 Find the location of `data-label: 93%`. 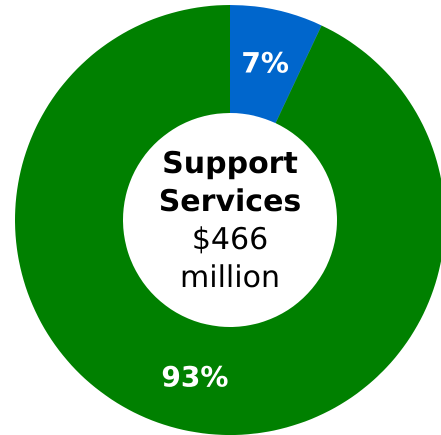

data-label: 93% is located at coordinates (194, 377).